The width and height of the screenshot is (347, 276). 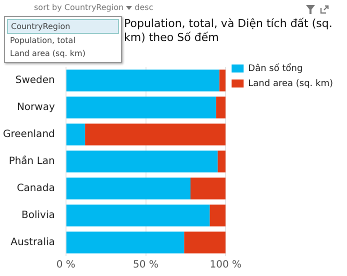 I want to click on text: Land area (sq. km), so click(x=47, y=54).